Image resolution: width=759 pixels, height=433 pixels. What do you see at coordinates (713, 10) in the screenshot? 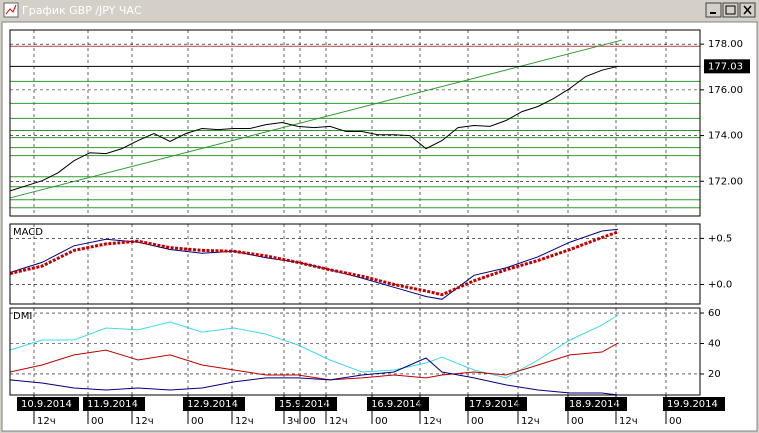
I see `minimize-button` at bounding box center [713, 10].